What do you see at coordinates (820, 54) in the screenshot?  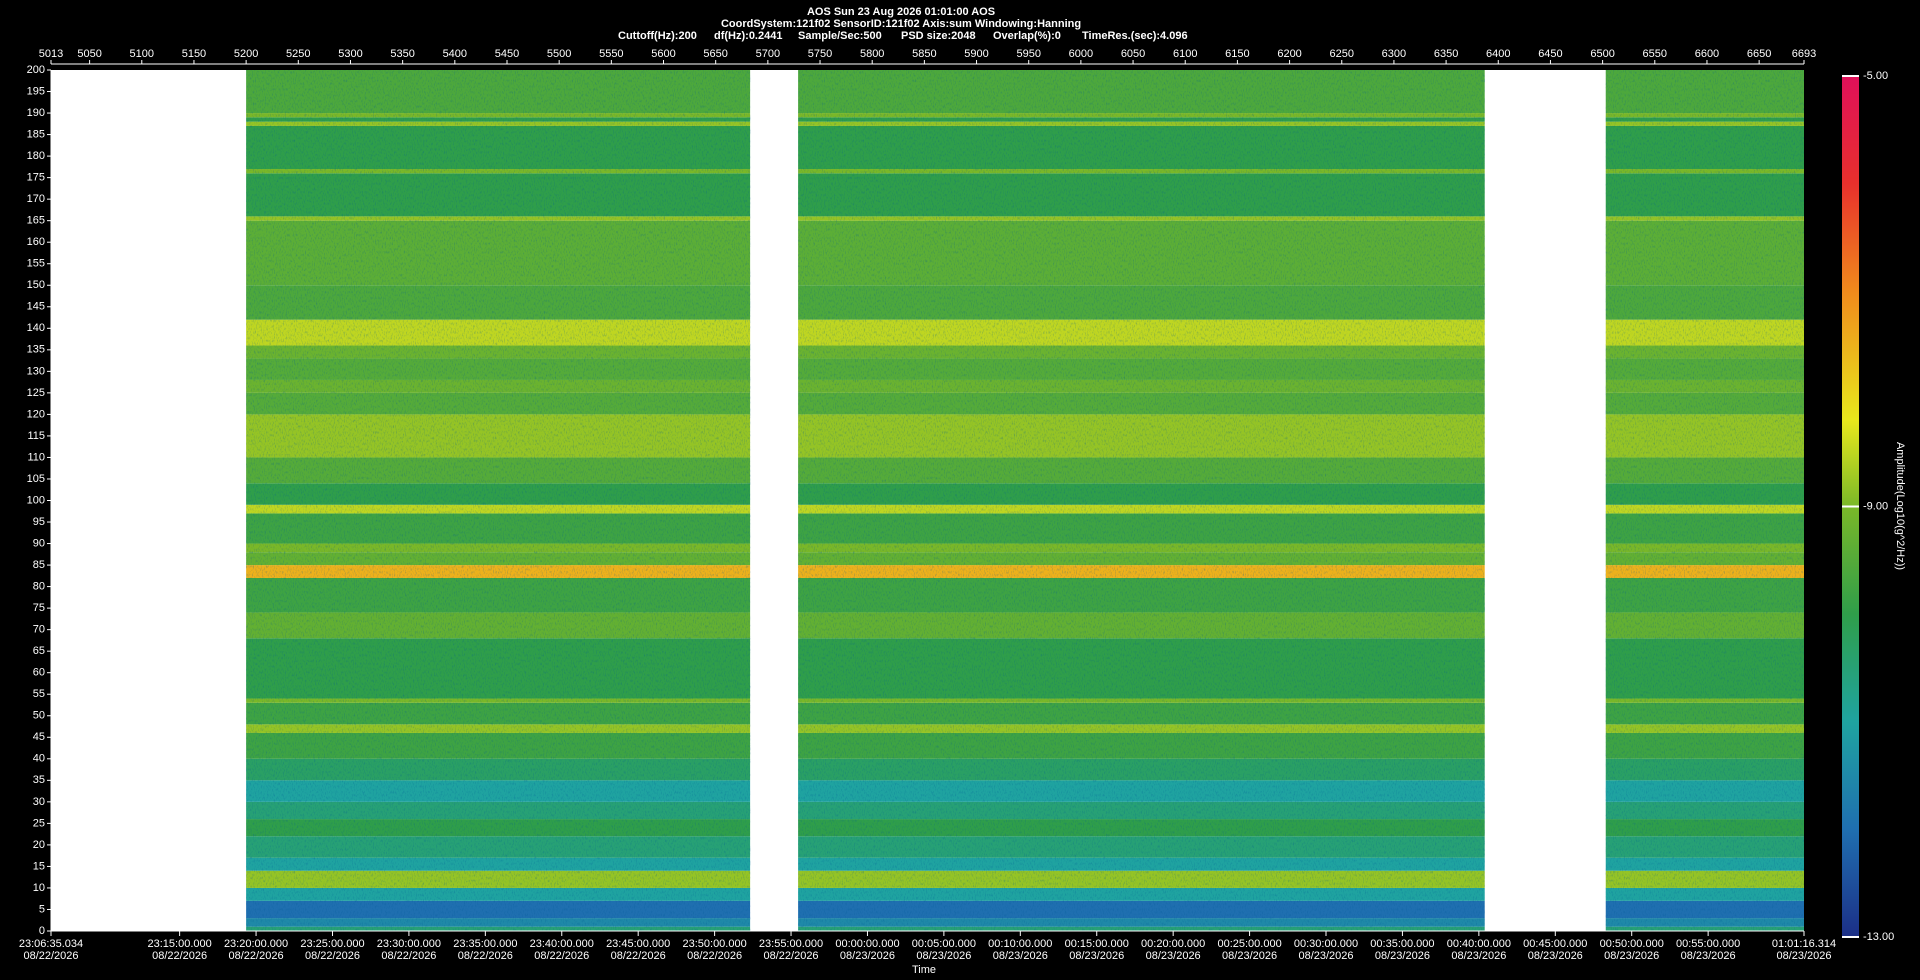 I see `x-tick-label: 5750` at bounding box center [820, 54].